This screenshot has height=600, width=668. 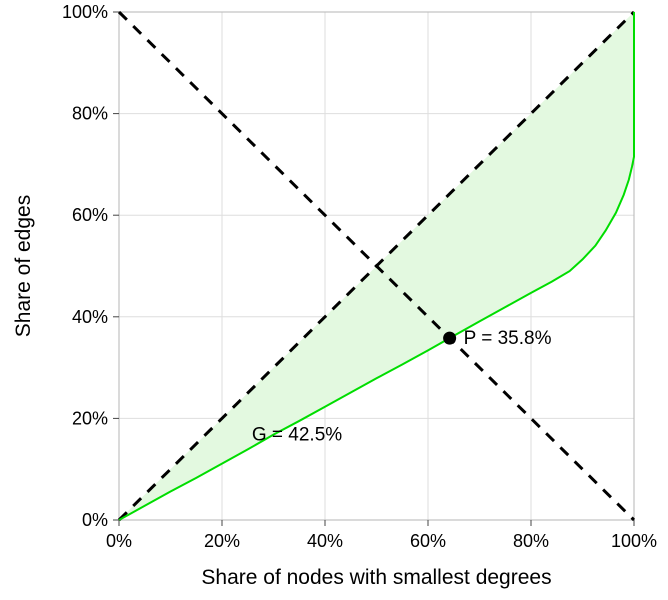 I want to click on x-tick-label: 100%, so click(x=634, y=541).